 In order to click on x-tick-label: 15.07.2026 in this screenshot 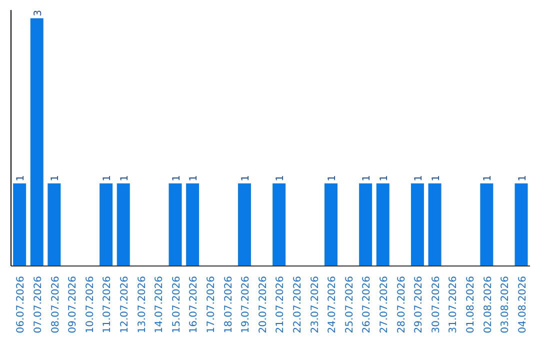, I will do `click(176, 305)`.